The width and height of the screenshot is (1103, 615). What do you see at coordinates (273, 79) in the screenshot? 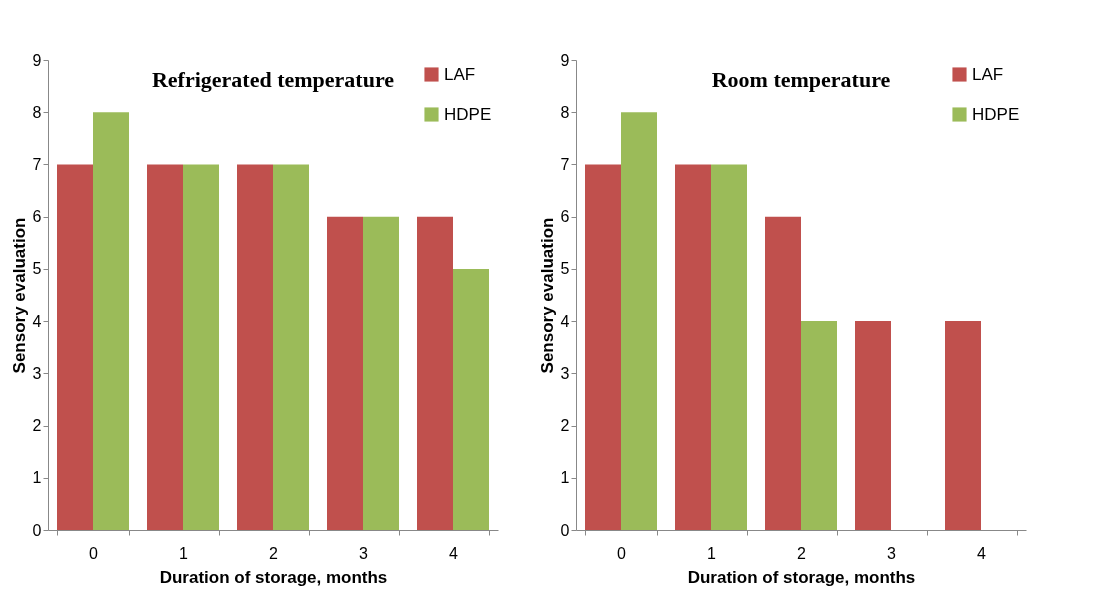
I see `chart-title: Refrigerated temperature` at bounding box center [273, 79].